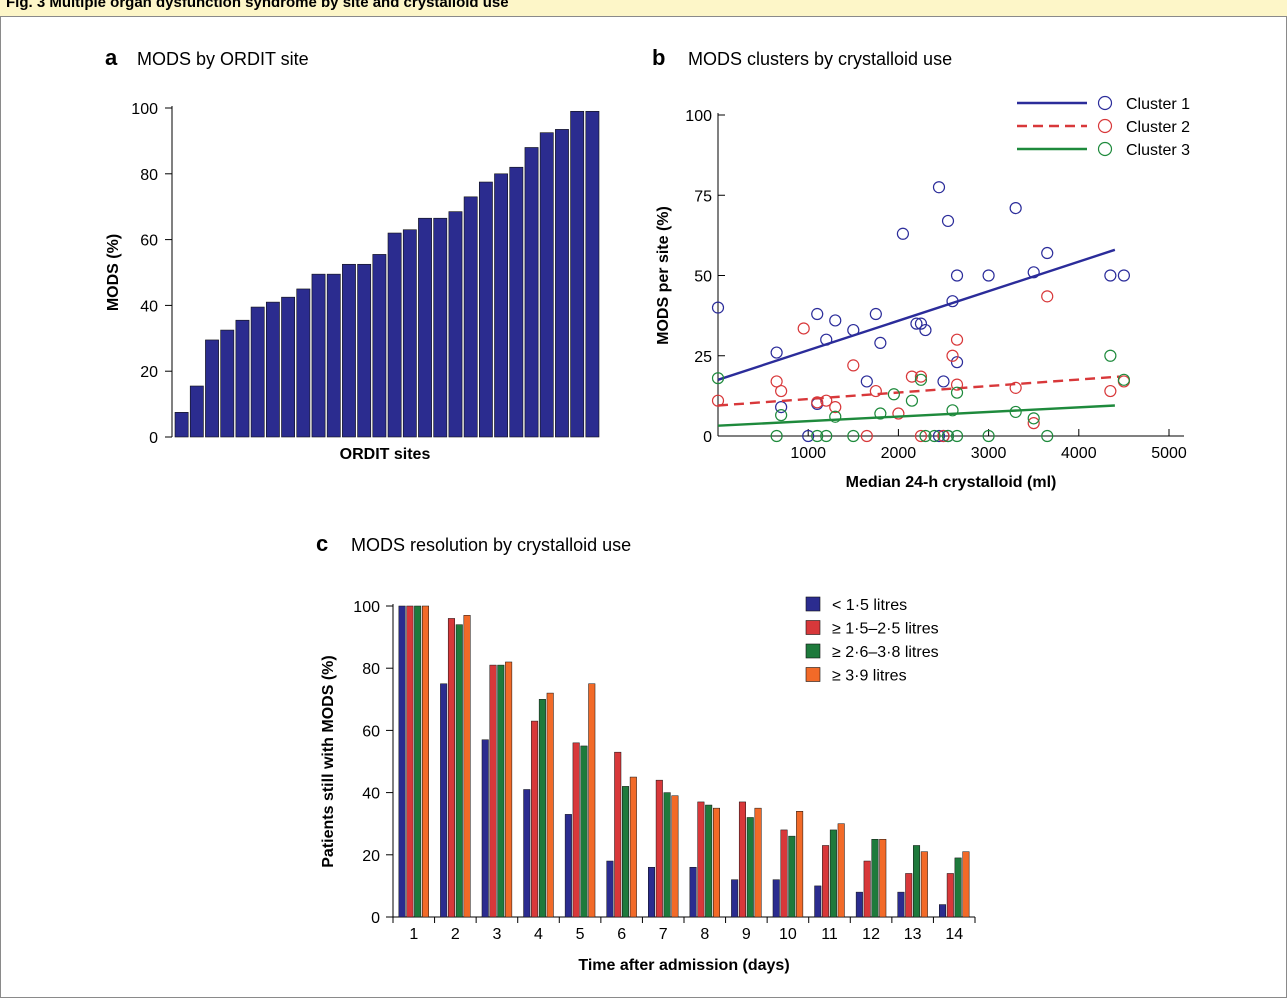  What do you see at coordinates (703, 357) in the screenshot?
I see `panel-b-y-tick-label: 25` at bounding box center [703, 357].